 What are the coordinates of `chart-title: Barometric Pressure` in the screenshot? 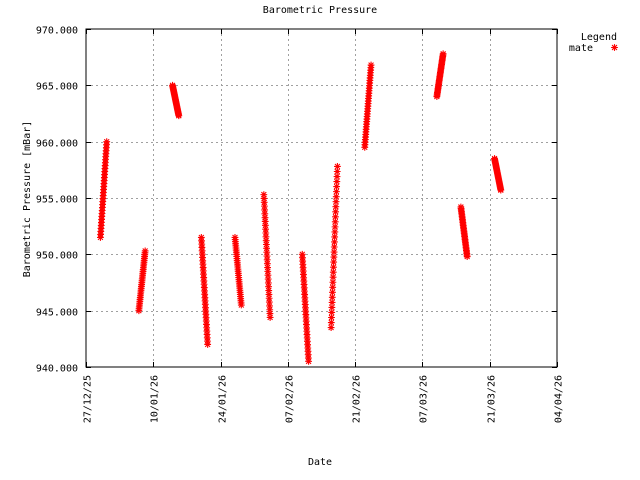 It's located at (320, 10).